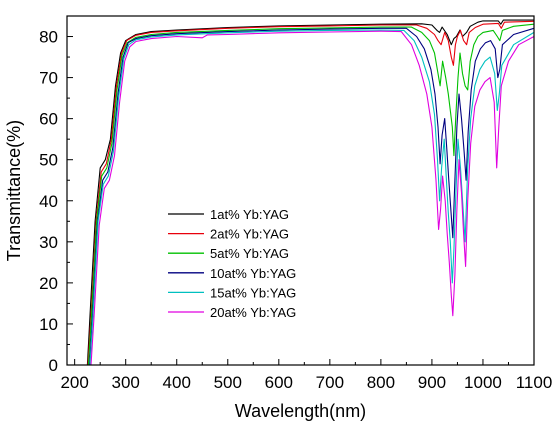 This screenshot has width=559, height=434. What do you see at coordinates (228, 382) in the screenshot?
I see `x-tick-label: 500` at bounding box center [228, 382].